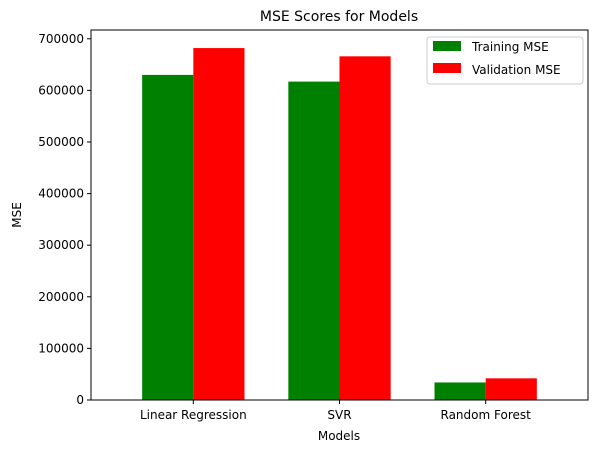 This screenshot has width=598, height=453. I want to click on x-tick-label-random-forest: Random Forest, so click(486, 415).